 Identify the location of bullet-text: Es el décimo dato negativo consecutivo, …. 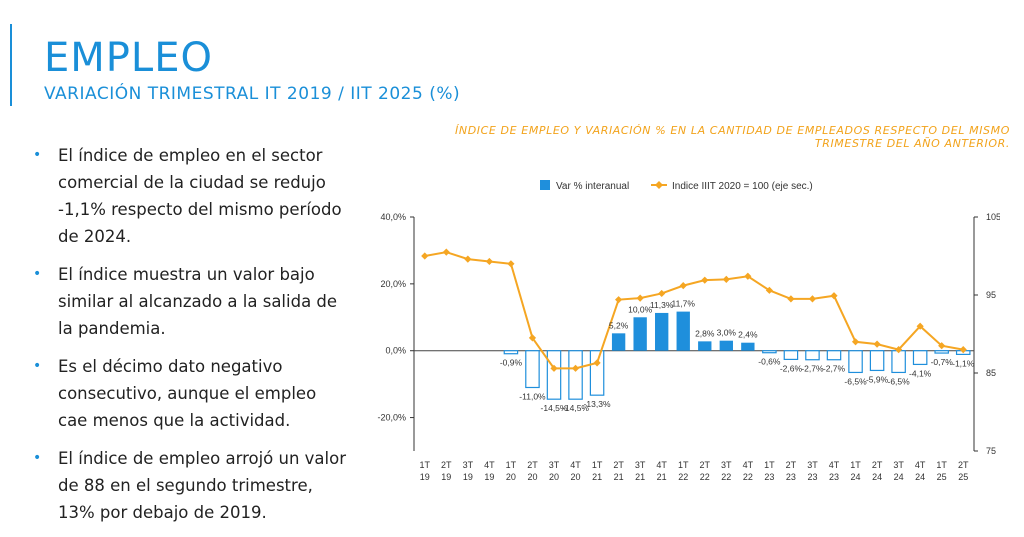
(187, 393).